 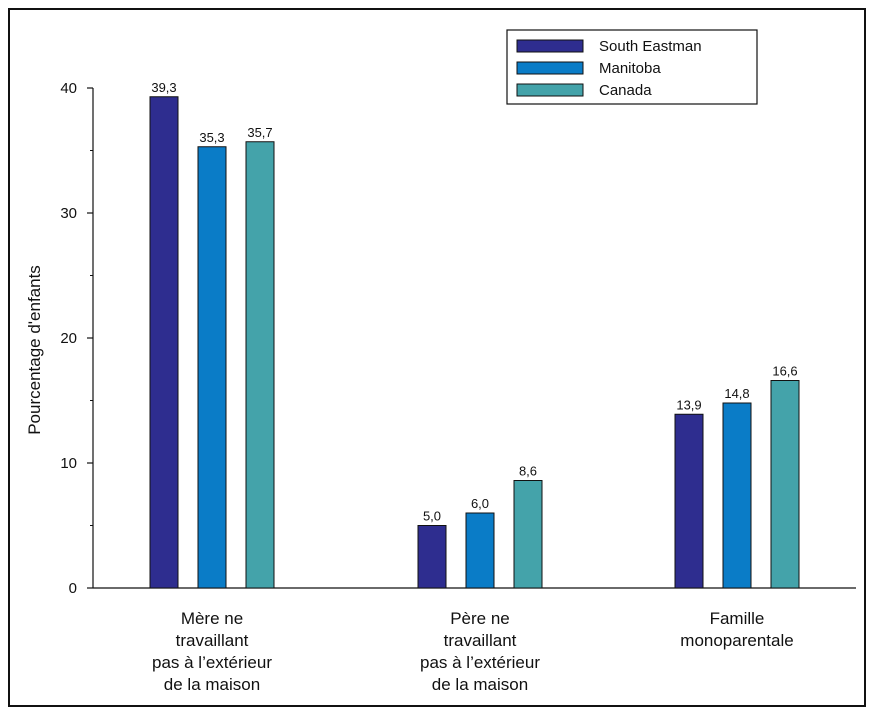 What do you see at coordinates (736, 629) in the screenshot?
I see `category-label: Famille monoparentale` at bounding box center [736, 629].